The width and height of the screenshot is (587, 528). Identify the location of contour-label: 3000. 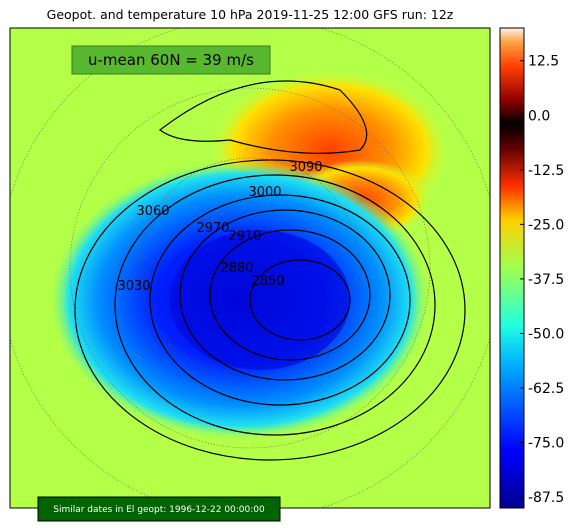
(264, 192).